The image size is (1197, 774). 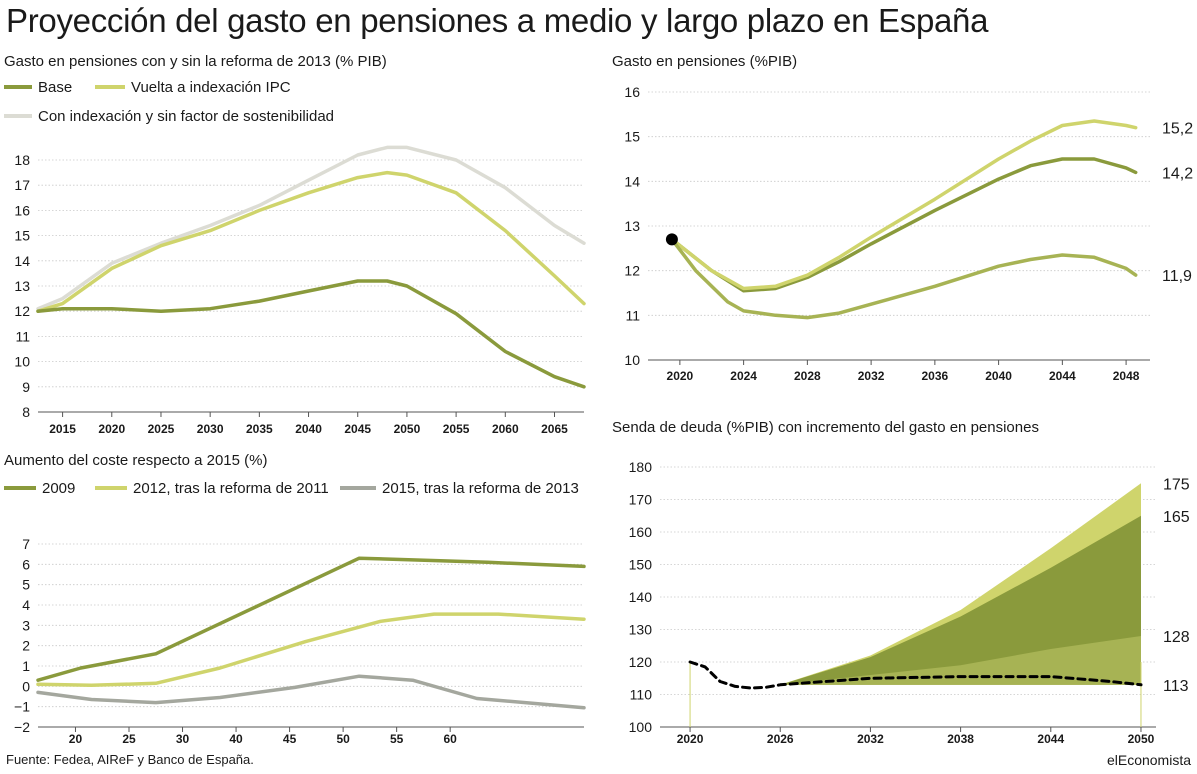 What do you see at coordinates (26, 544) in the screenshot?
I see `c3-ytick-label: 7` at bounding box center [26, 544].